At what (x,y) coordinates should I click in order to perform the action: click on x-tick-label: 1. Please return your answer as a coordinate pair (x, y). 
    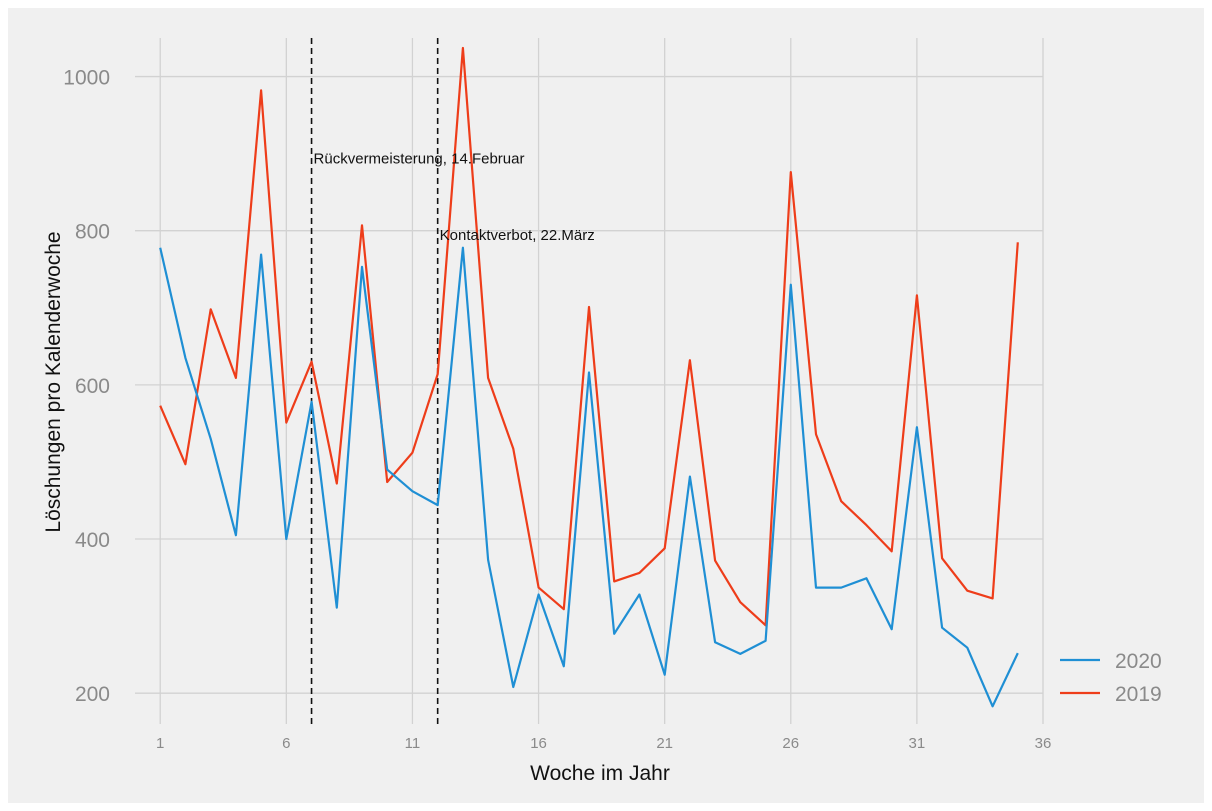
    Looking at the image, I should click on (160, 743).